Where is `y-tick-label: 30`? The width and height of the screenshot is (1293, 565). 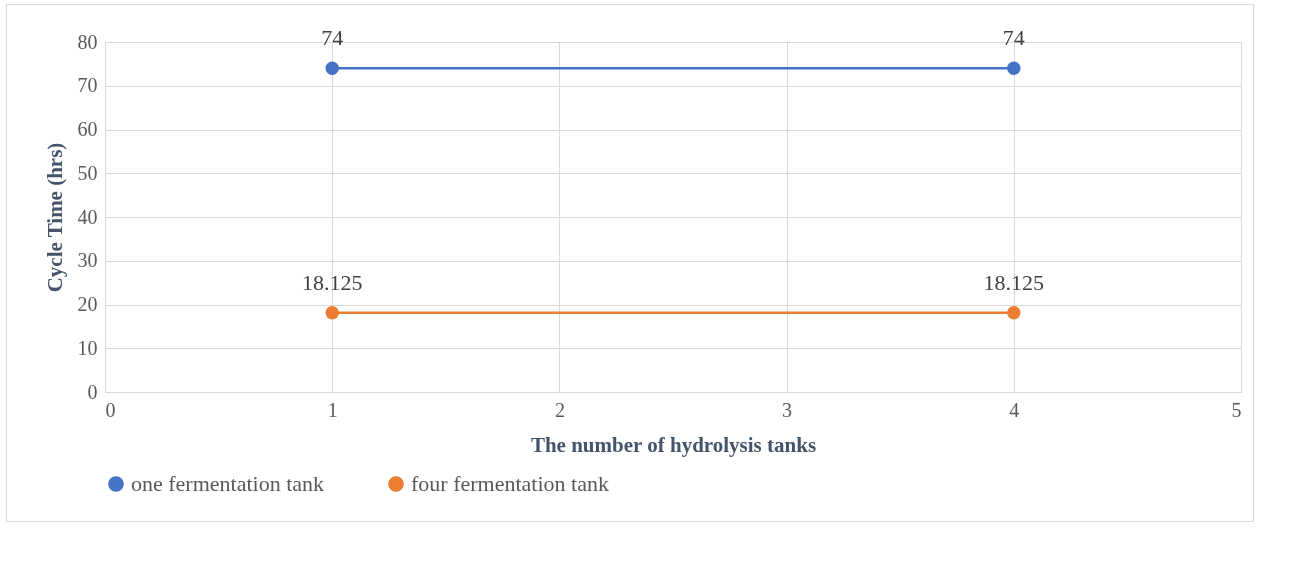 y-tick-label: 30 is located at coordinates (87, 260).